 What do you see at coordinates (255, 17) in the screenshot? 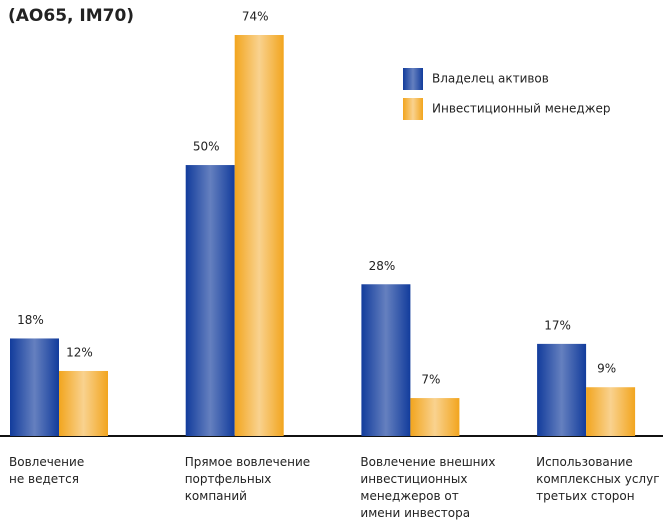
I see `value-label: 74%` at bounding box center [255, 17].